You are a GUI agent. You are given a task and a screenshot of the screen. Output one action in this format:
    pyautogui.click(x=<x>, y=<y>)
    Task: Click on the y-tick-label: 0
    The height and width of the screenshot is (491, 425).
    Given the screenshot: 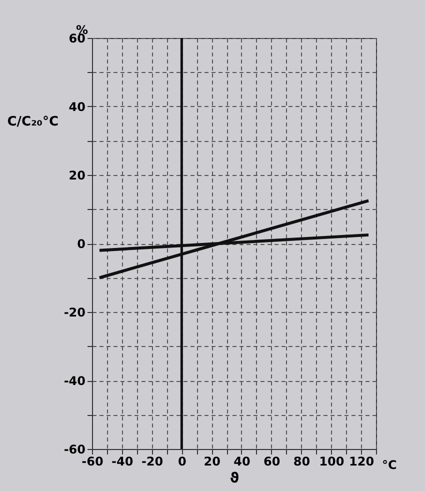 What is the action you would take?
    pyautogui.click(x=81, y=244)
    